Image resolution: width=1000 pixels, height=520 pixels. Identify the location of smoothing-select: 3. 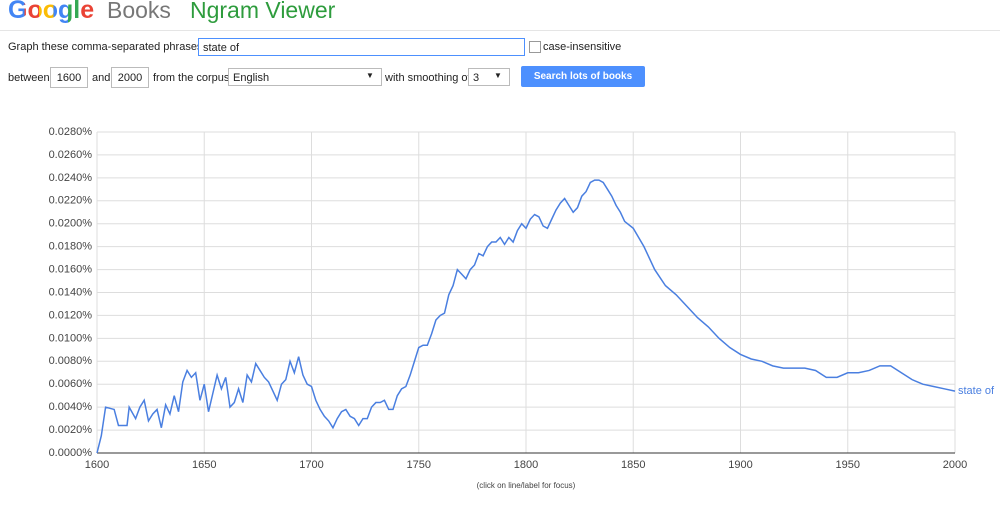
(489, 77).